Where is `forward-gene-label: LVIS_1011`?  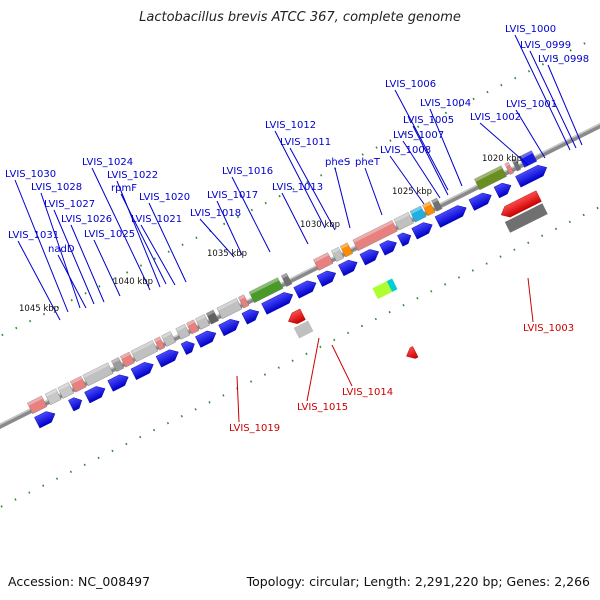 forward-gene-label: LVIS_1011 is located at coordinates (305, 142).